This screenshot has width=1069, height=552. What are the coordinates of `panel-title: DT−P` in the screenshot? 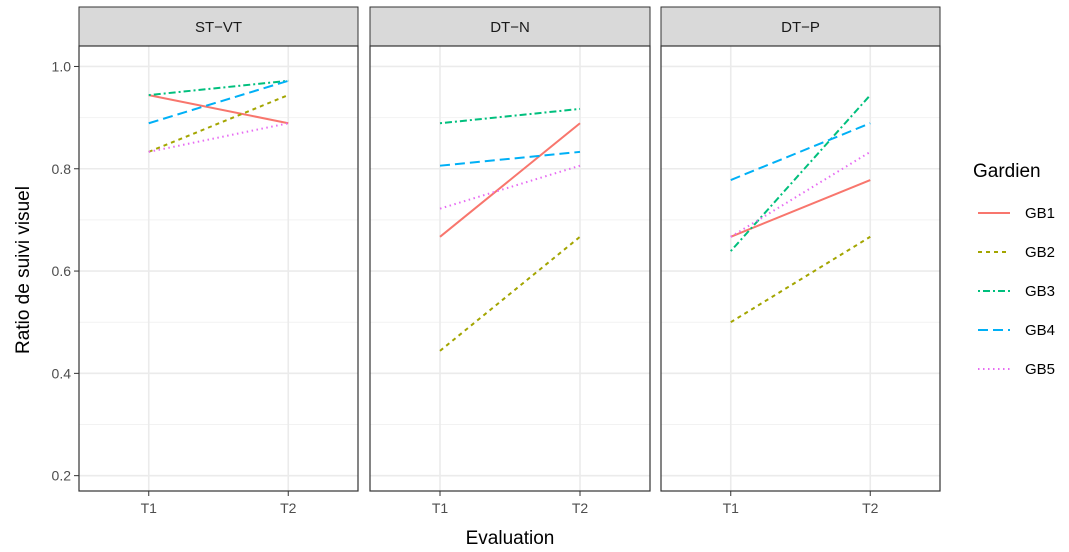 It's located at (800, 27).